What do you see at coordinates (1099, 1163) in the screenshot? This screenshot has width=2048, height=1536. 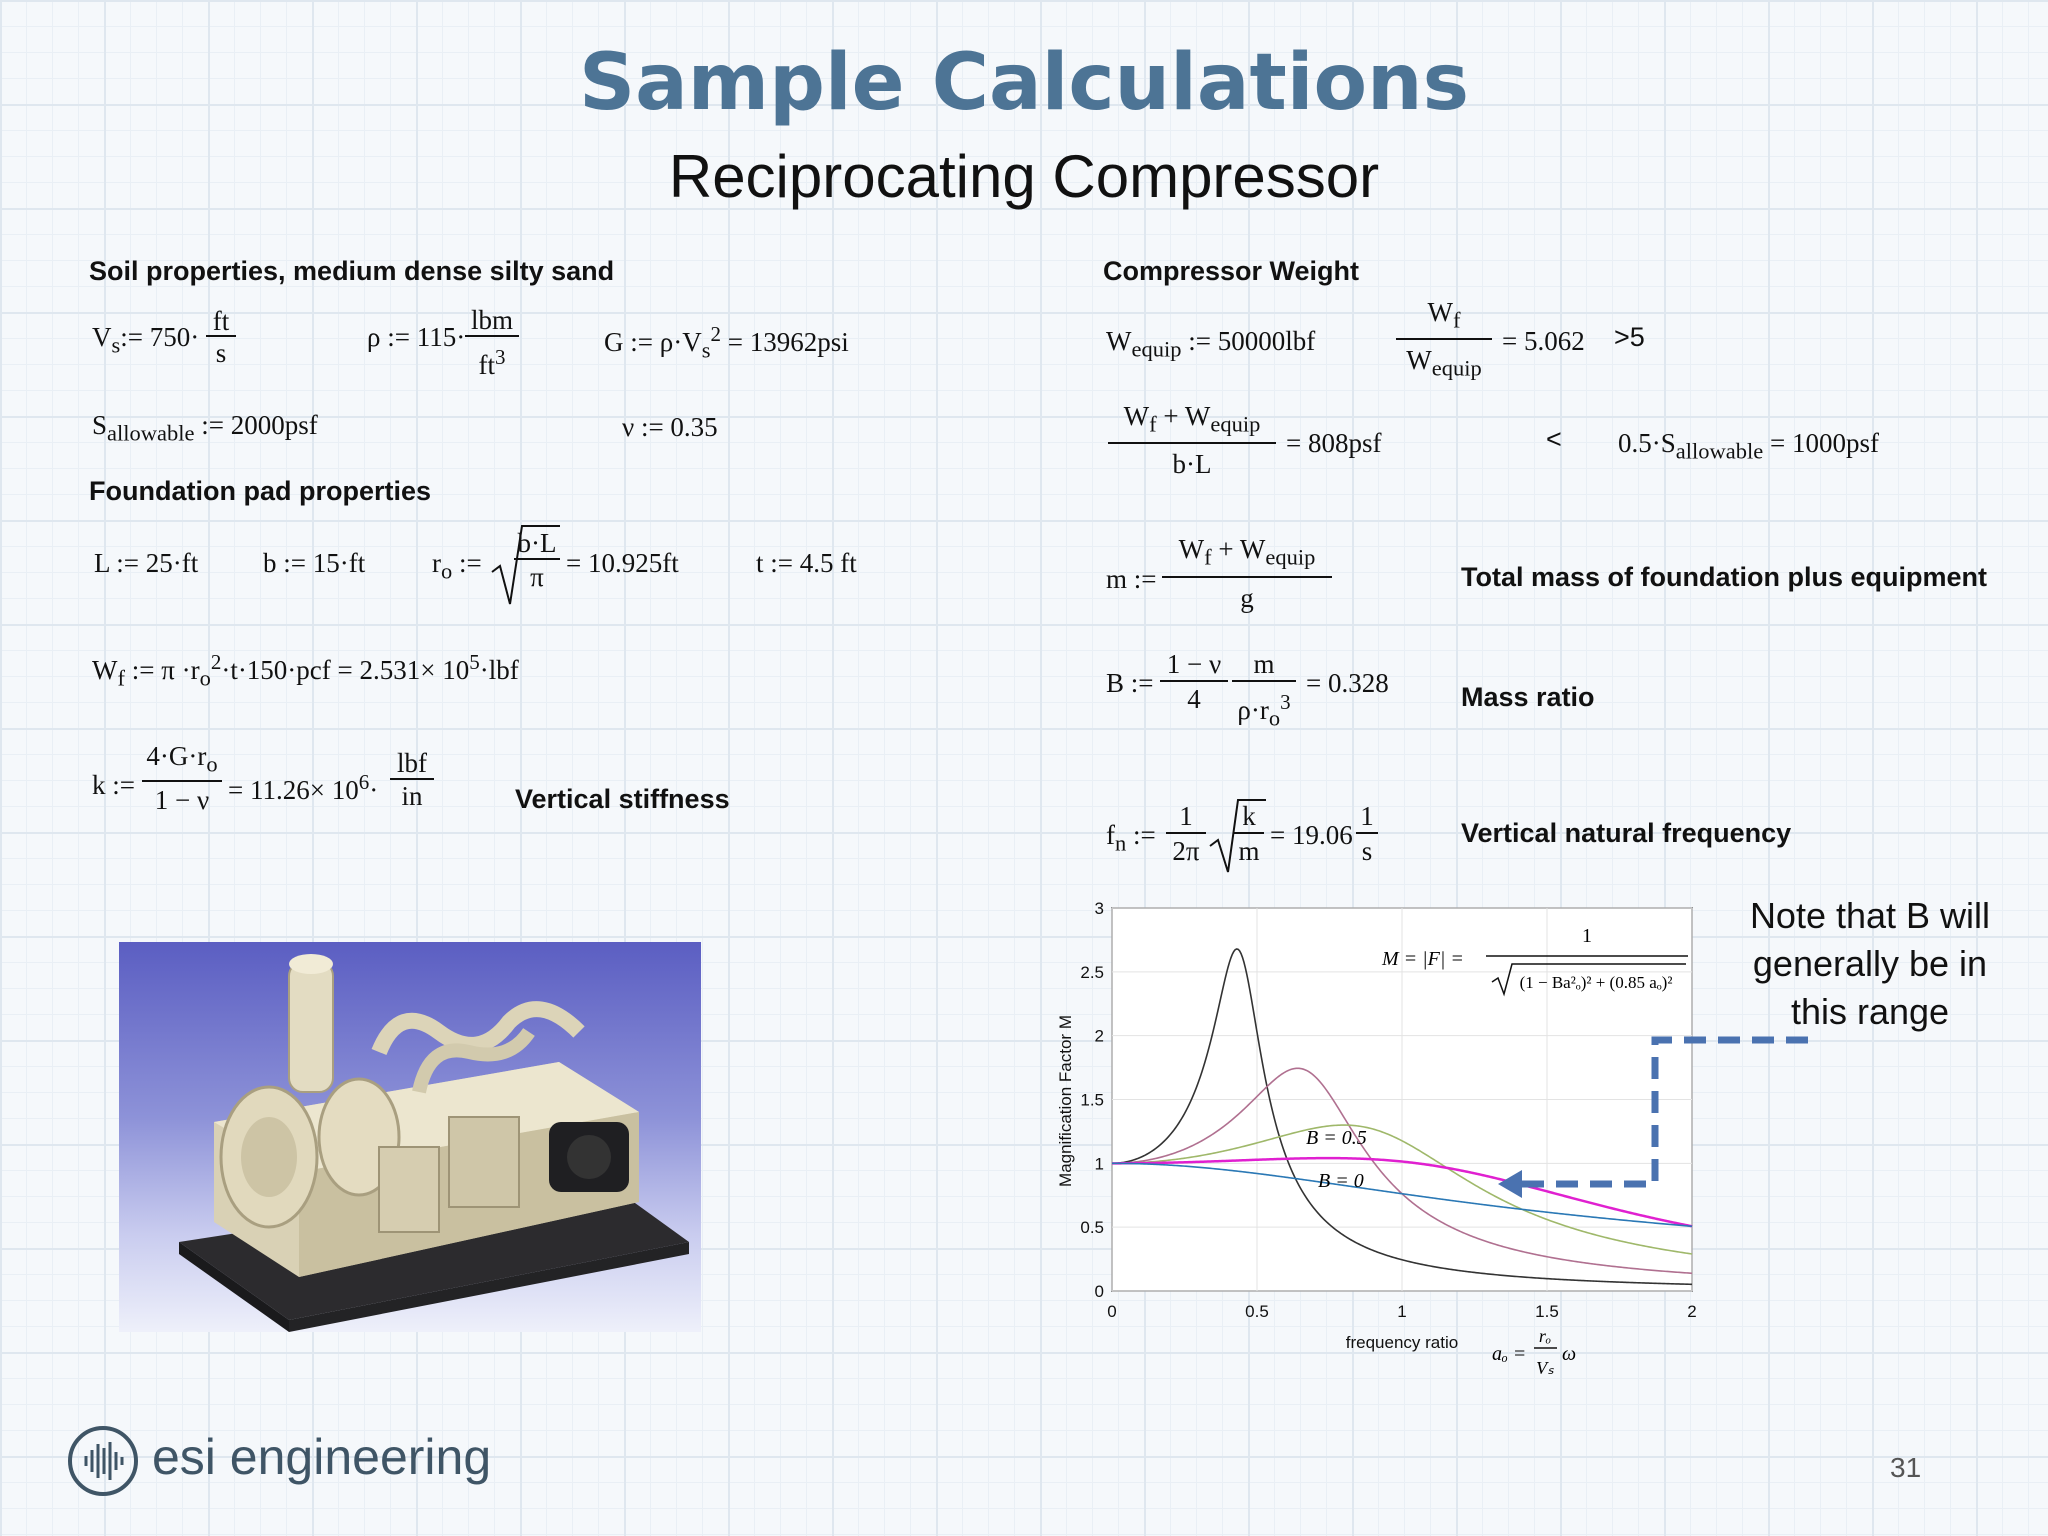 I see `y-tick-label: 1` at bounding box center [1099, 1163].